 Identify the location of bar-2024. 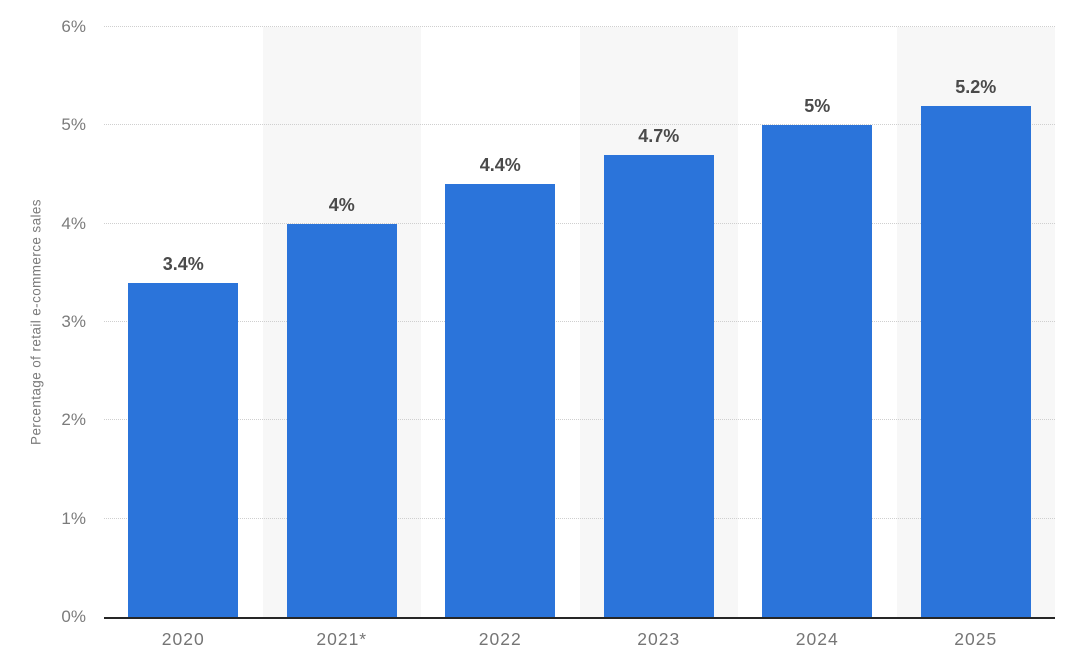
(817, 371).